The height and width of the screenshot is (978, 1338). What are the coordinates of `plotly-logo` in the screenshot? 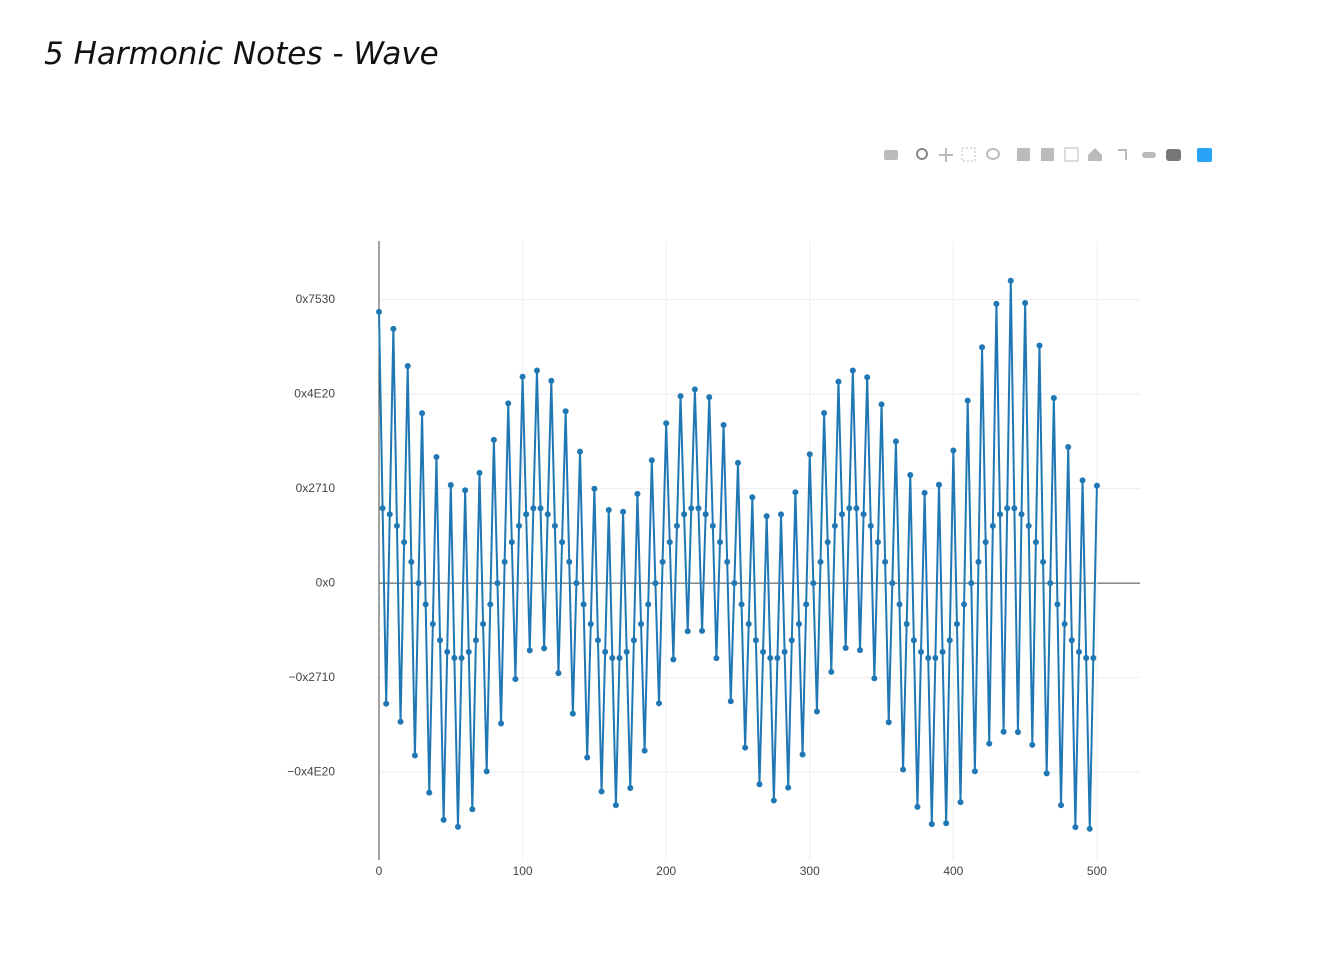 It's located at (1204, 155).